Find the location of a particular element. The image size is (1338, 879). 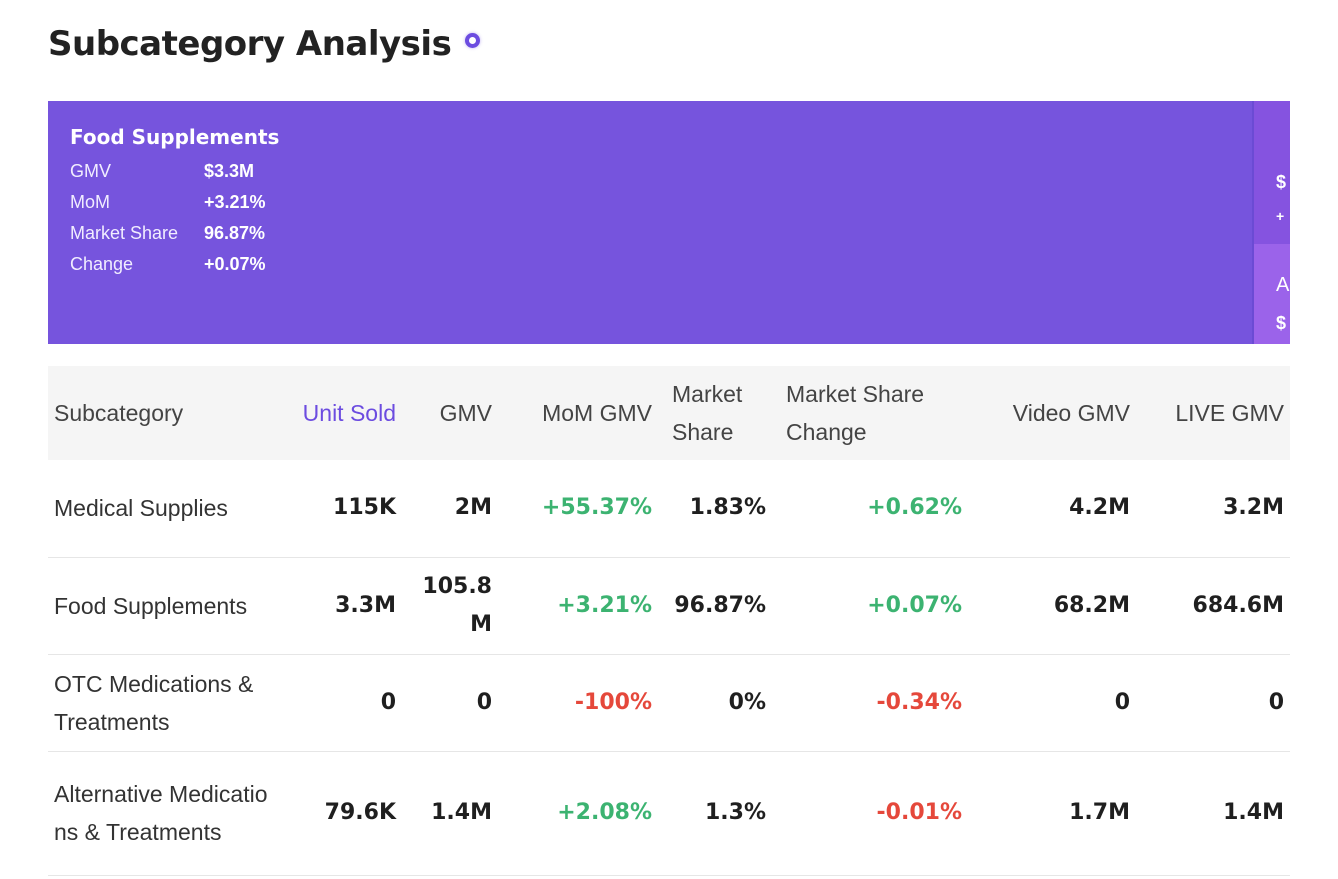

cell-market-share: 96.87% is located at coordinates (715, 606).